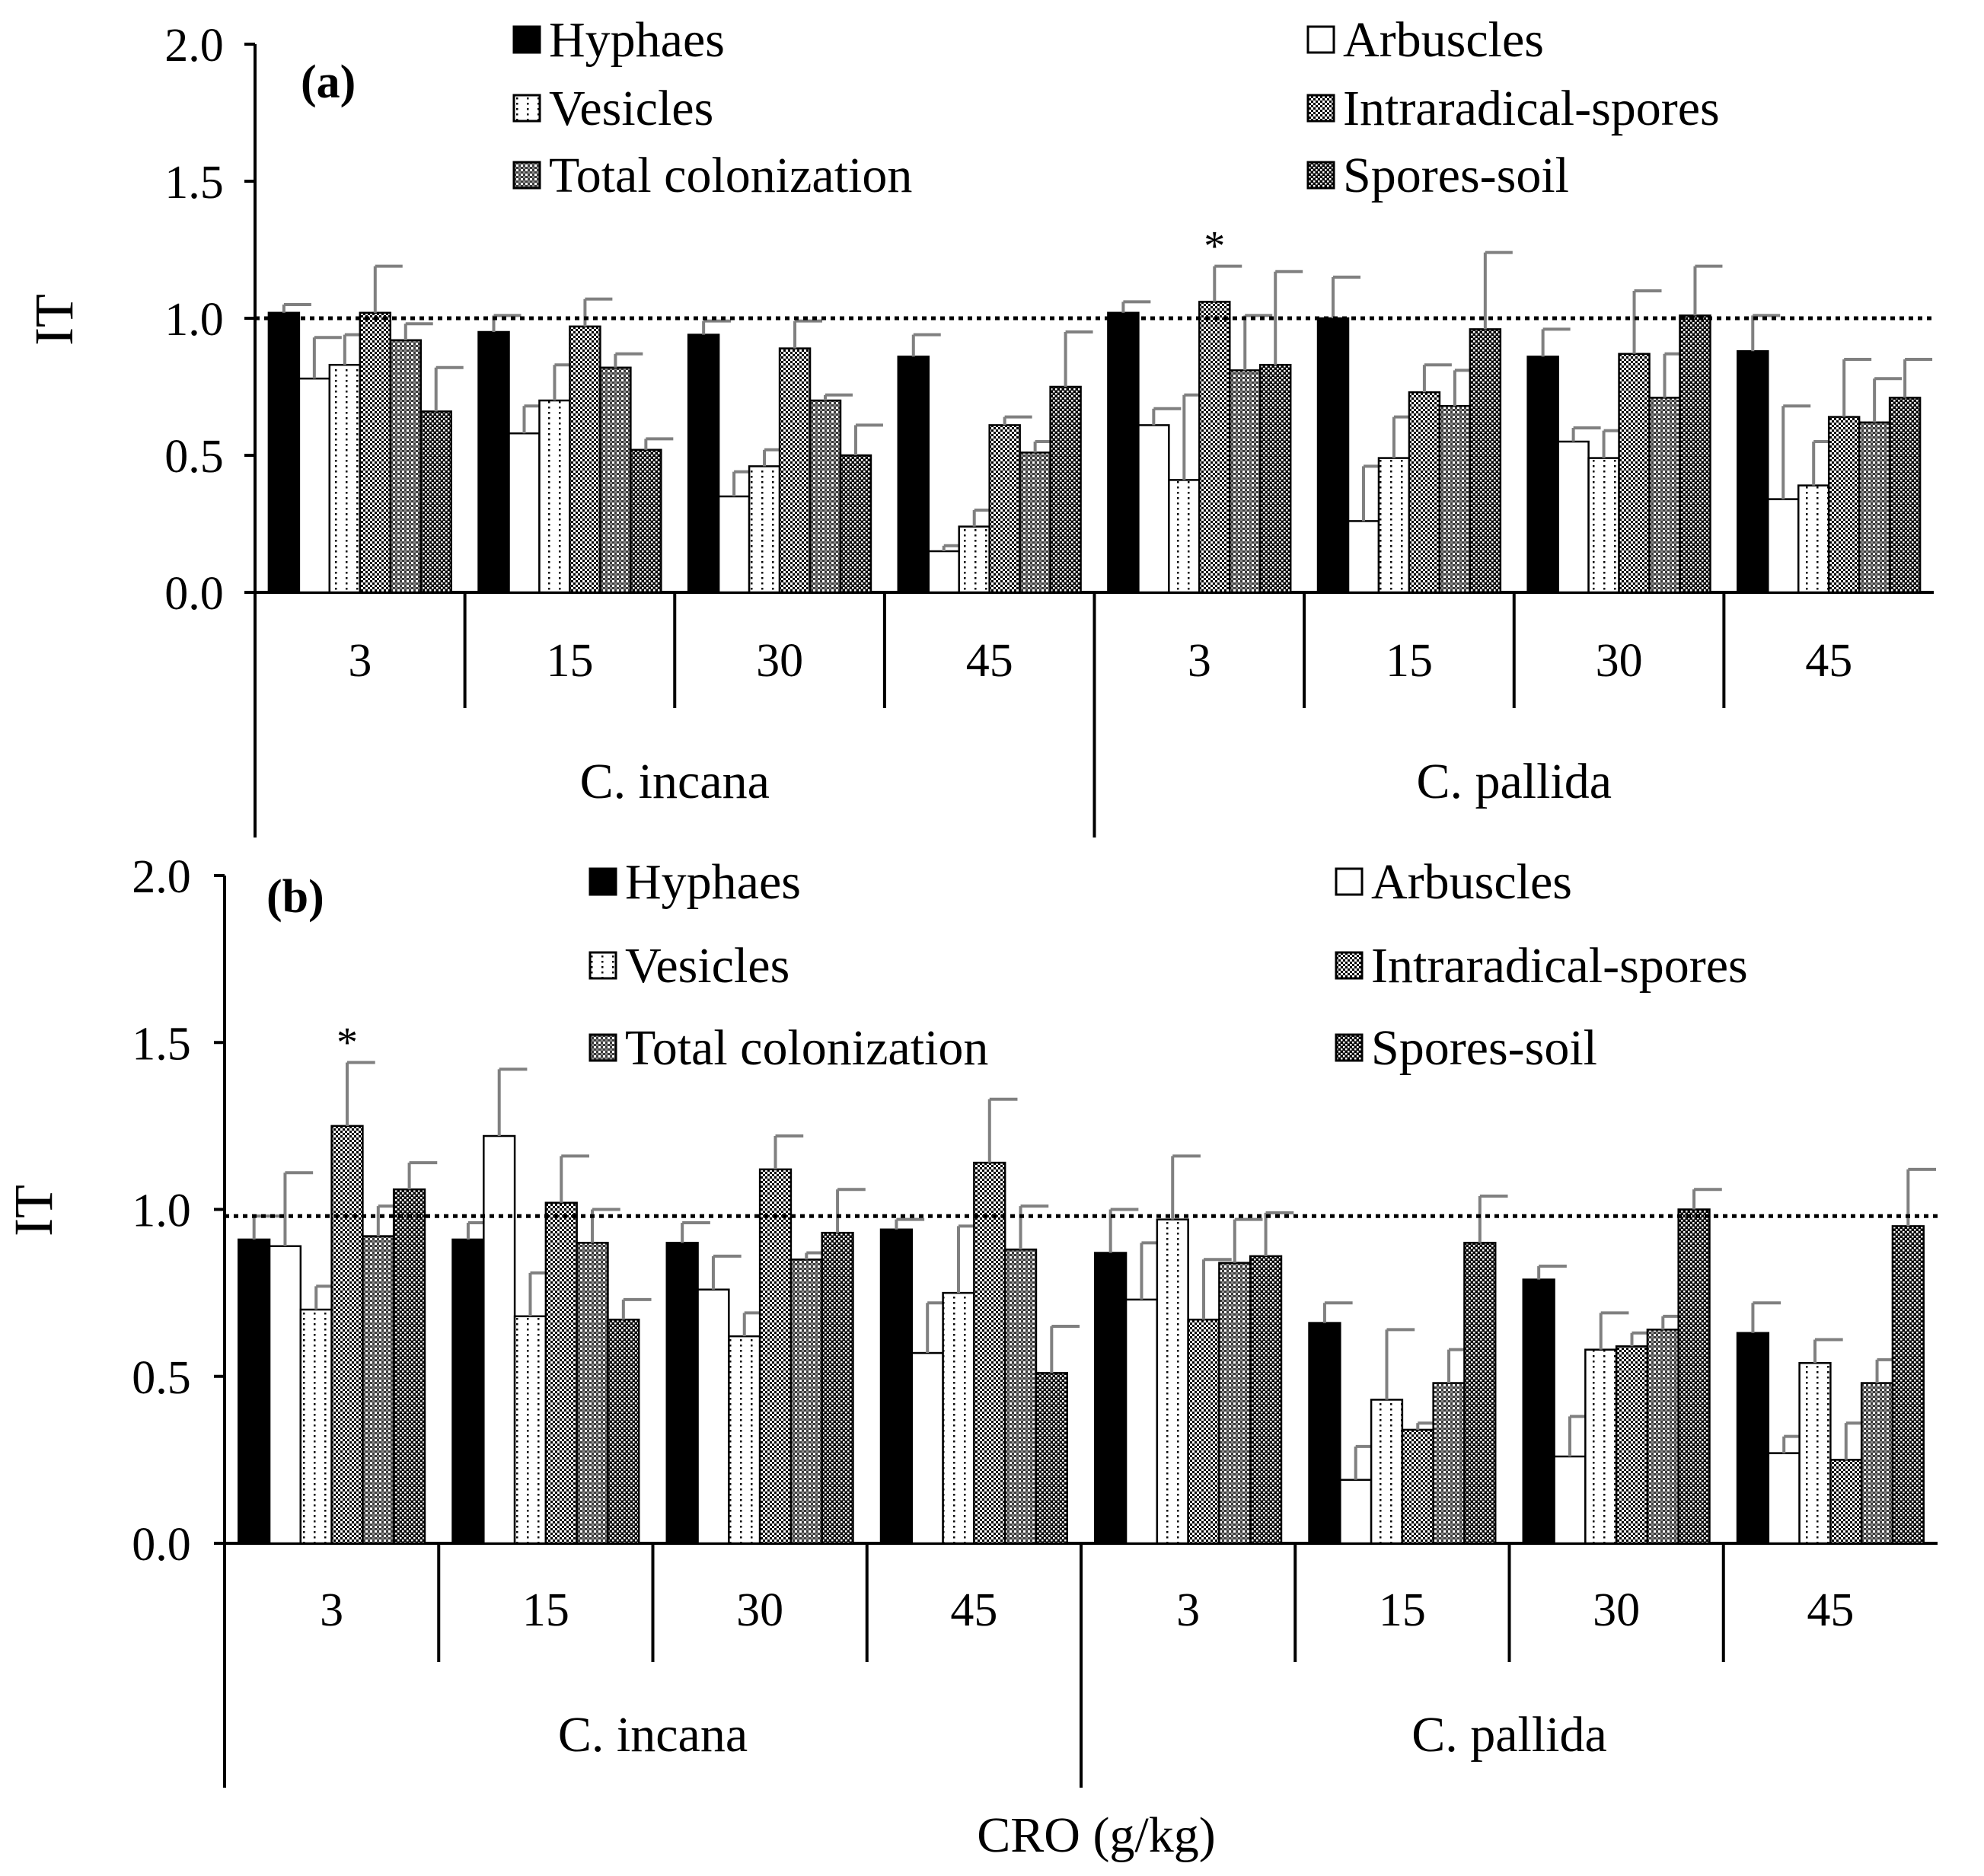 The width and height of the screenshot is (1984, 1876). Describe the element at coordinates (328, 82) in the screenshot. I see `panel-label: (a)` at that location.